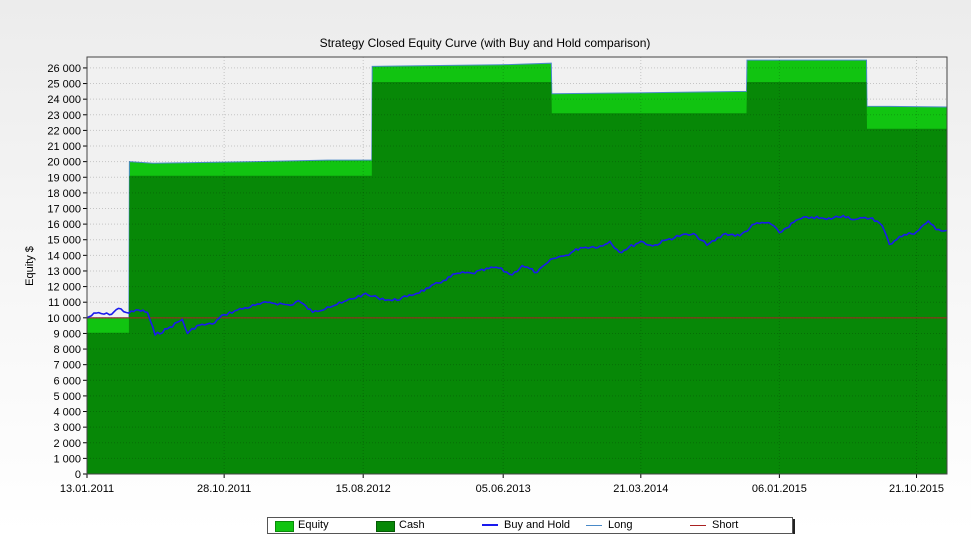 The image size is (971, 534). I want to click on chart-legend: Equity Cash Buy and Hold Long Short, so click(530, 525).